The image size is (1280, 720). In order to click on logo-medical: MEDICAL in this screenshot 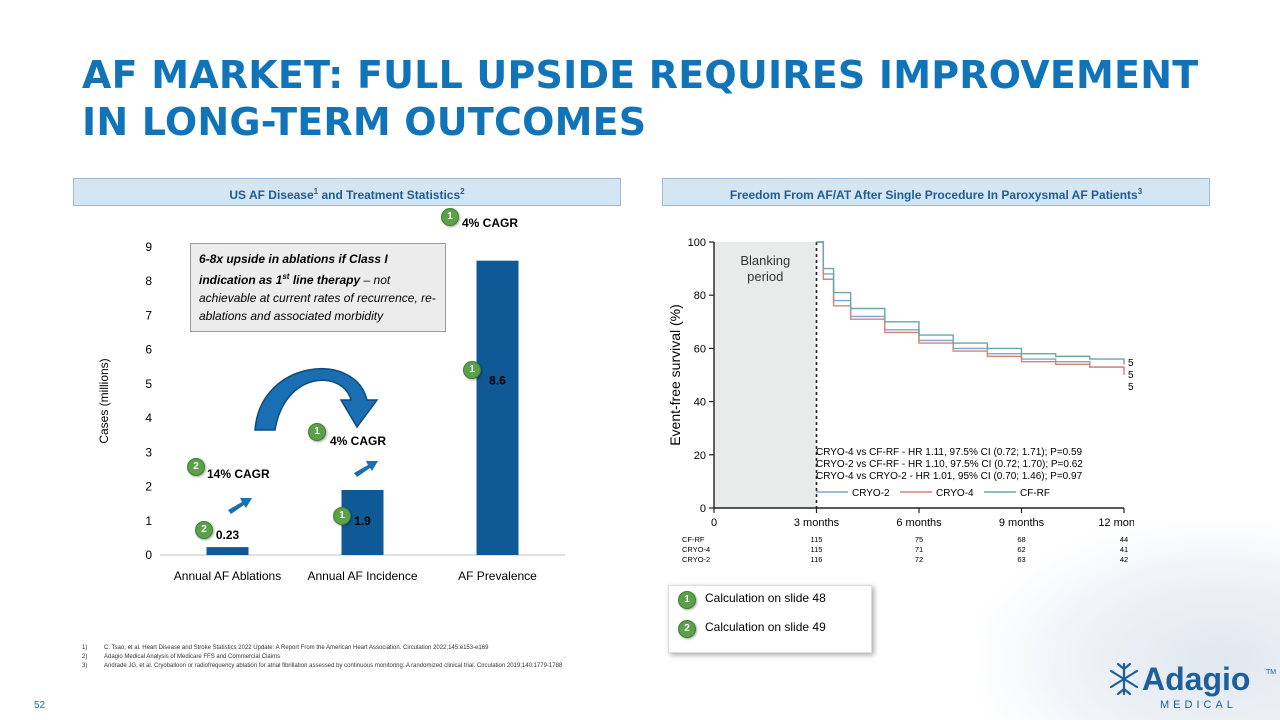, I will do `click(1198, 705)`.